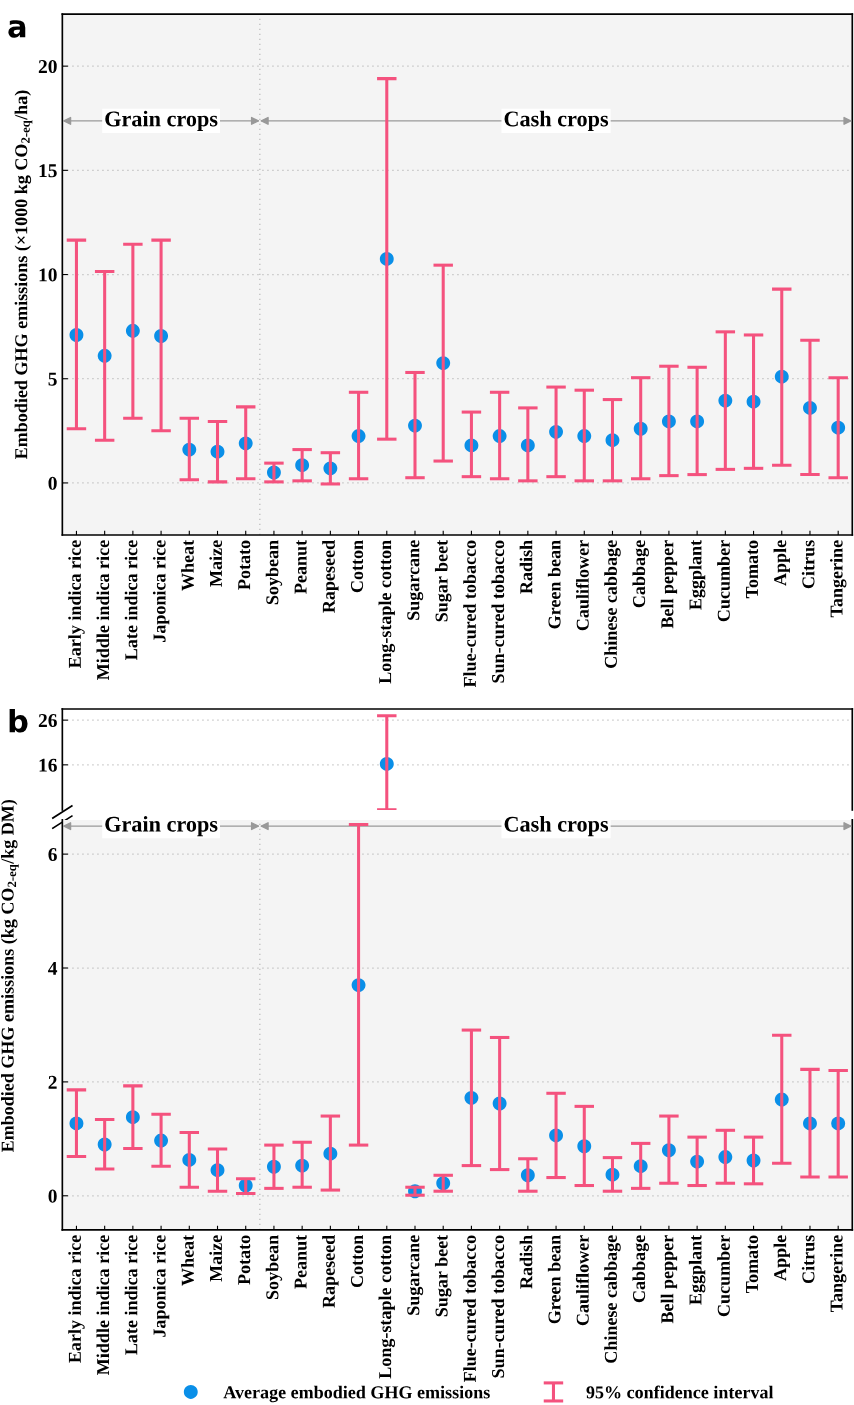  Describe the element at coordinates (17, 29) in the screenshot. I see `chart-title: a` at that location.